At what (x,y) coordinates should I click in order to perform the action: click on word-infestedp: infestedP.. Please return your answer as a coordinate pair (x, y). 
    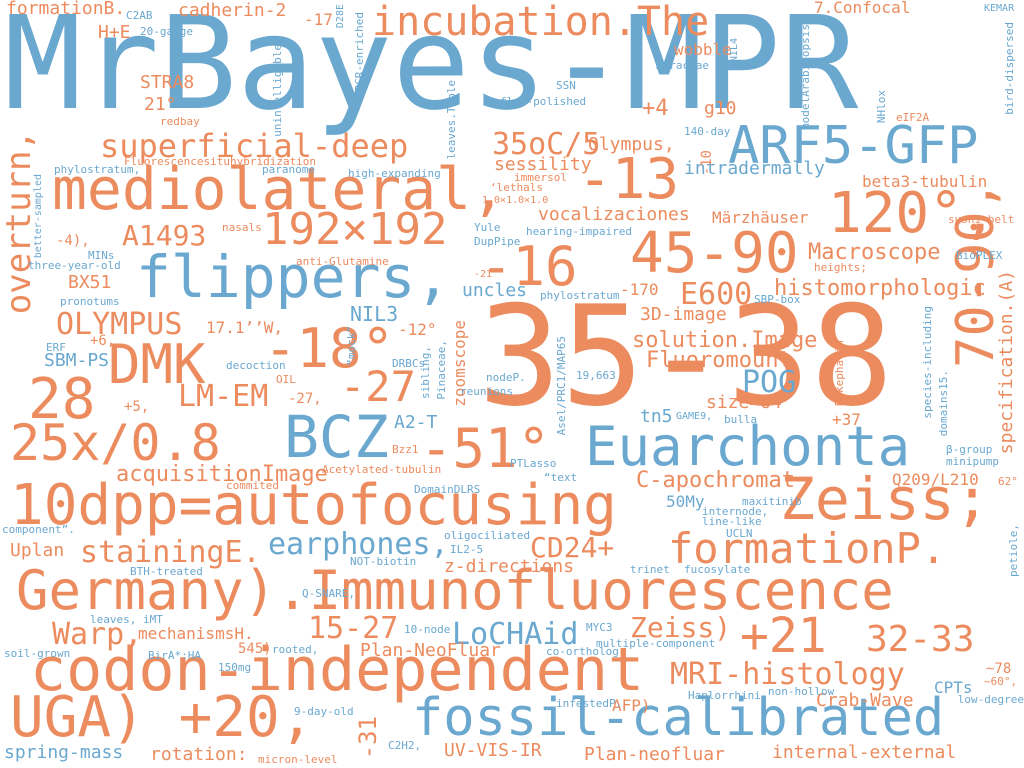
    Looking at the image, I should click on (589, 703).